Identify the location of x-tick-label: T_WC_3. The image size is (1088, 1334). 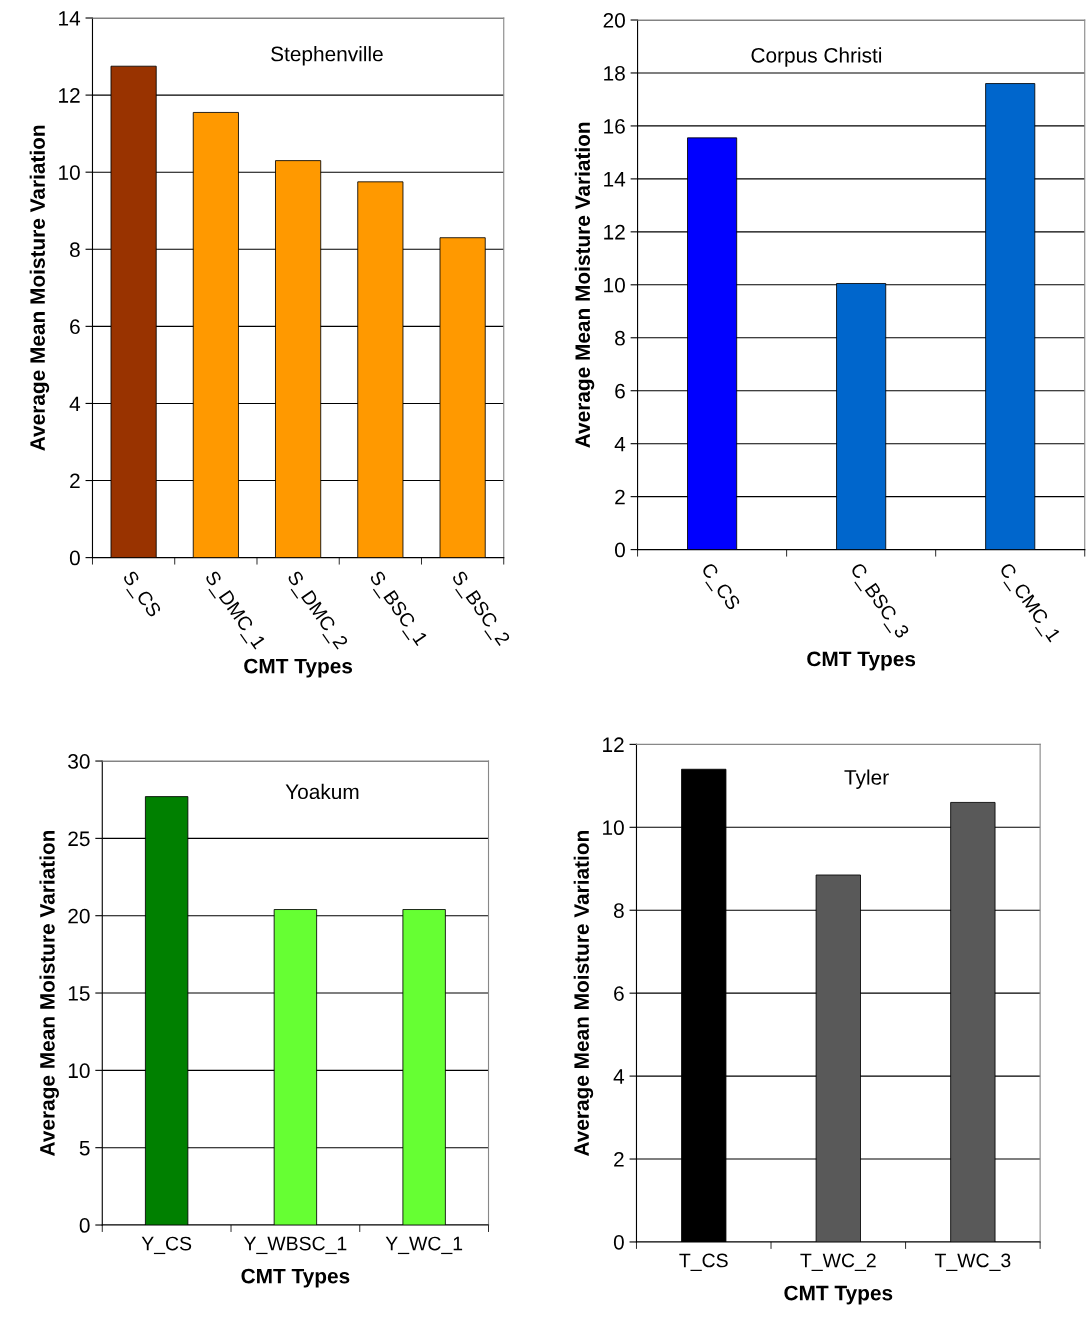
(972, 1262).